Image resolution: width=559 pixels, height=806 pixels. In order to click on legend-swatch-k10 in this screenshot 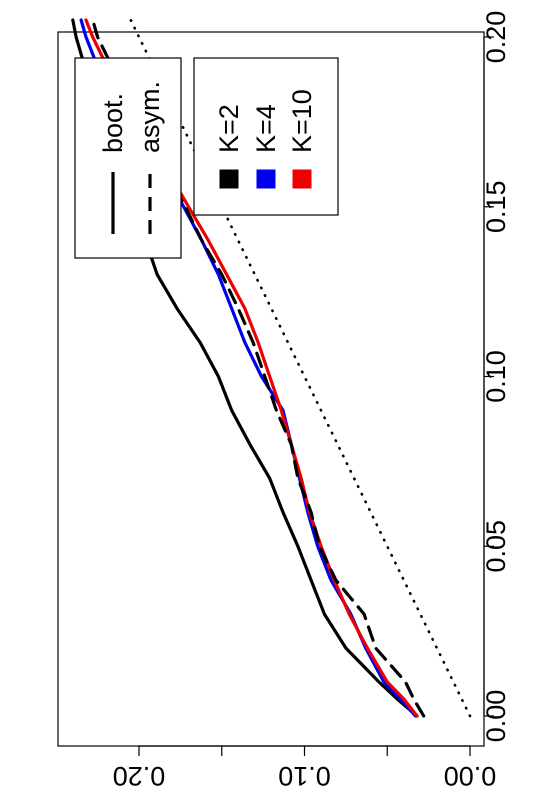, I will do `click(302, 179)`.